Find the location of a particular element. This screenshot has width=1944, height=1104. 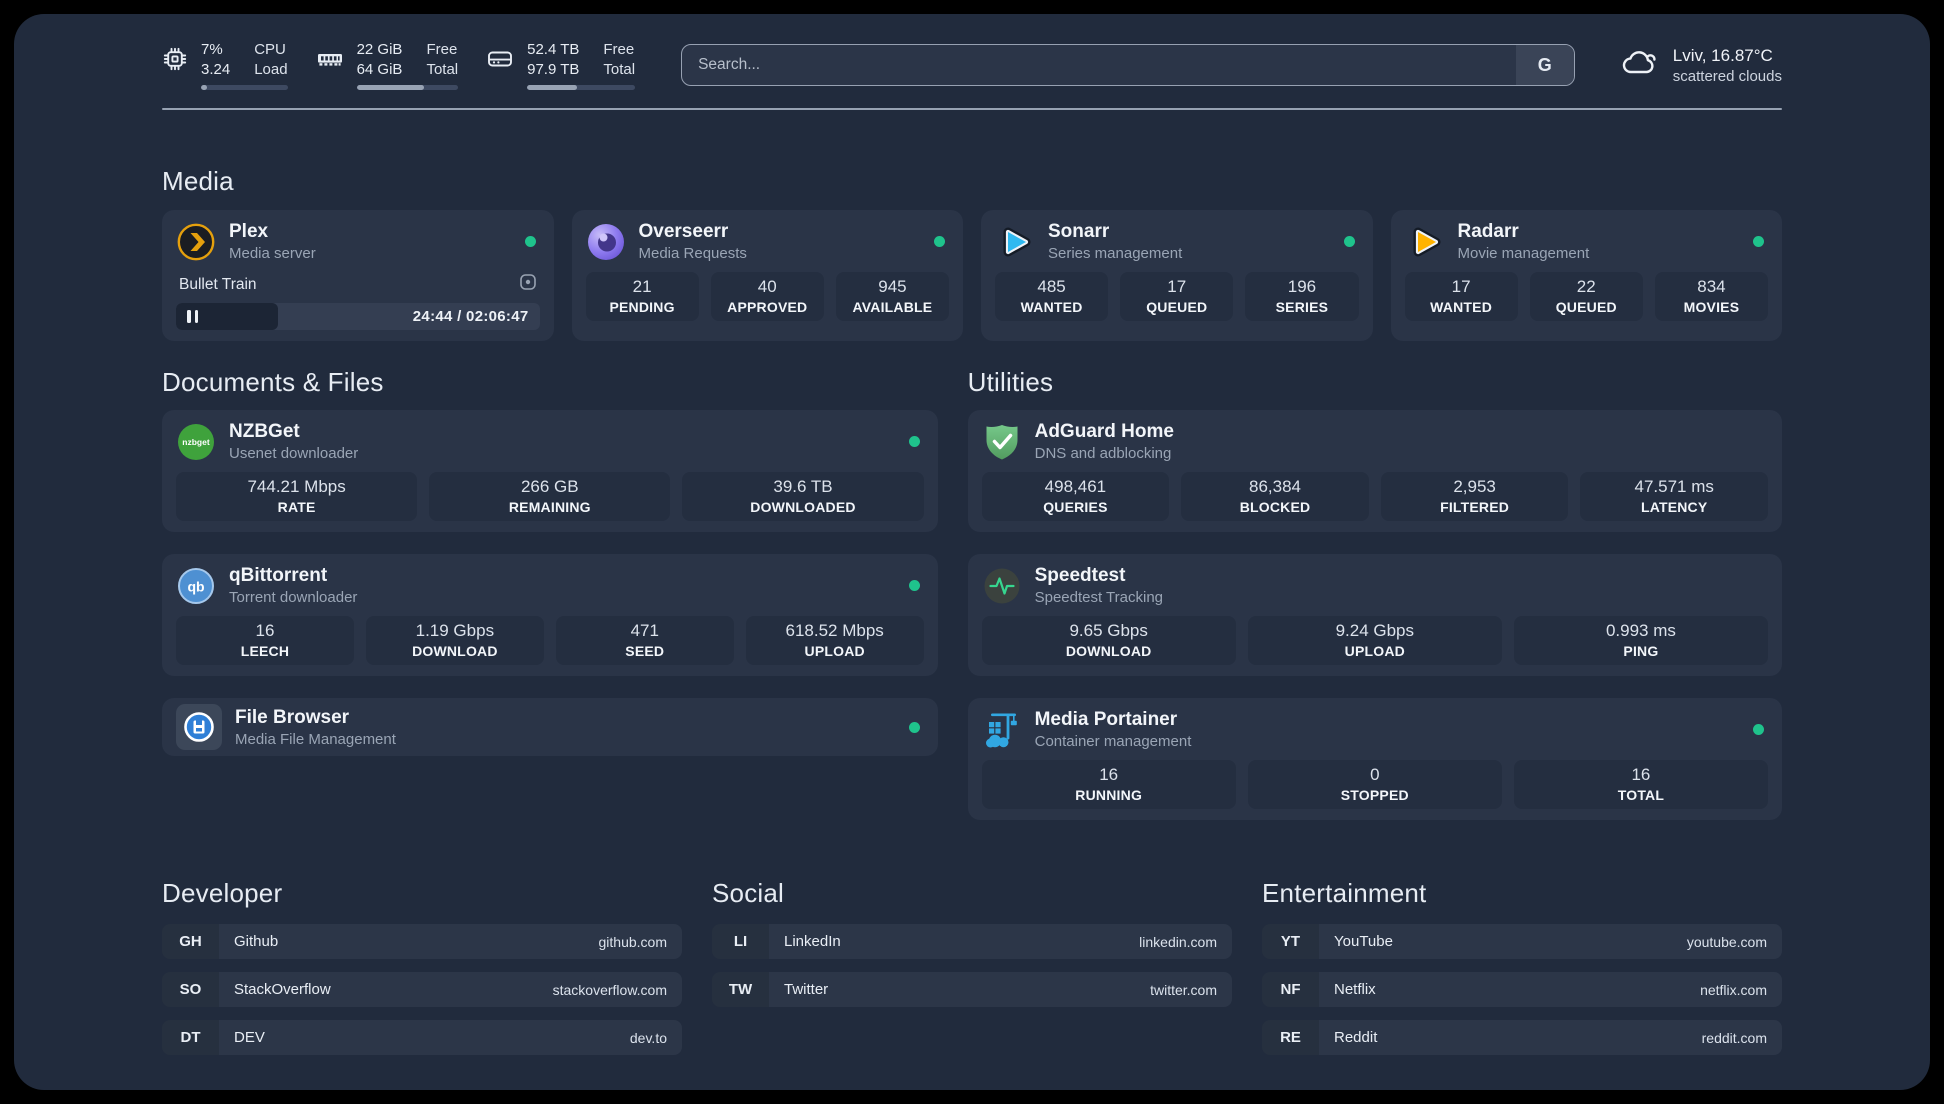

link-abbr: SO is located at coordinates (190, 989).